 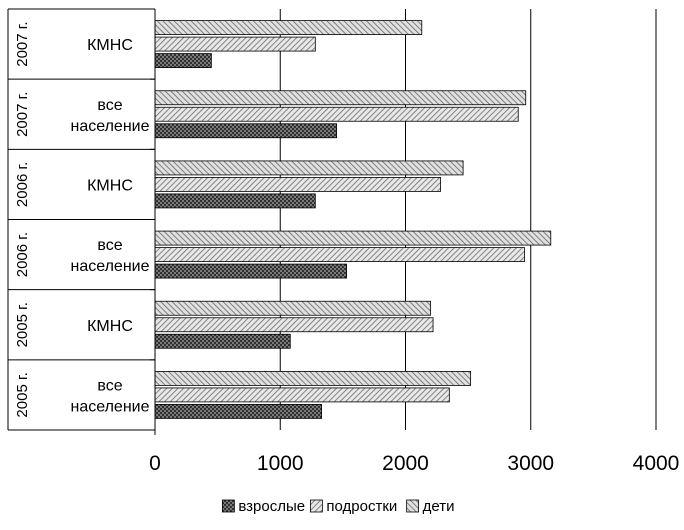 What do you see at coordinates (530, 463) in the screenshot?
I see `x-tick-label: 3000` at bounding box center [530, 463].